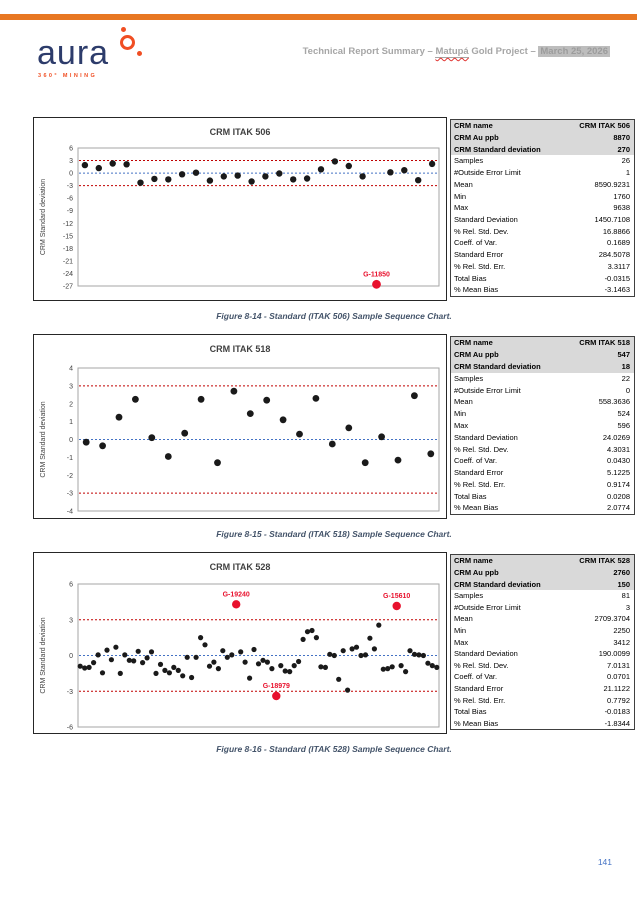 The height and width of the screenshot is (900, 637). What do you see at coordinates (604, 343) in the screenshot?
I see `stat-value: CRM ITAK 518` at bounding box center [604, 343].